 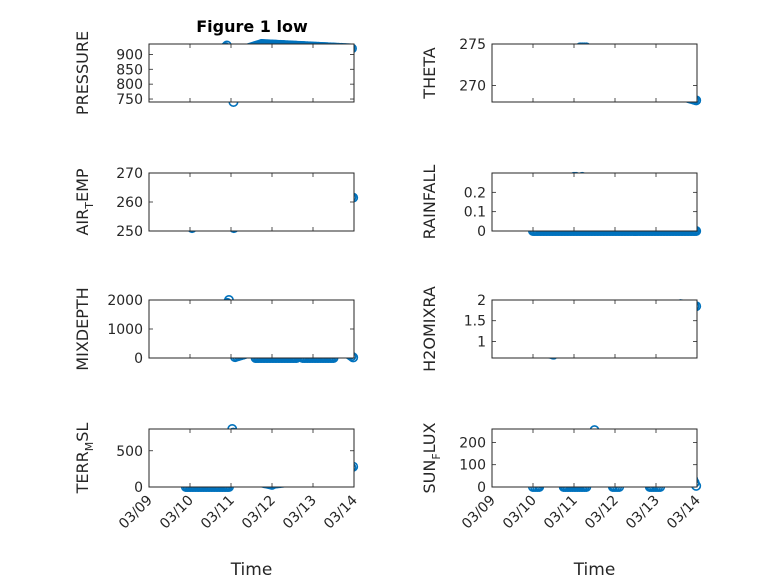 What do you see at coordinates (431, 457) in the screenshot?
I see `y-axis-label: SUNFLUX` at bounding box center [431, 457].